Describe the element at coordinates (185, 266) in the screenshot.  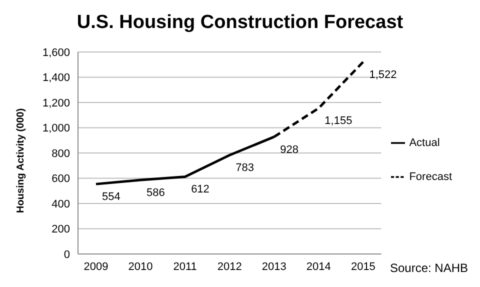
I see `x-tick-label: 2011` at that location.